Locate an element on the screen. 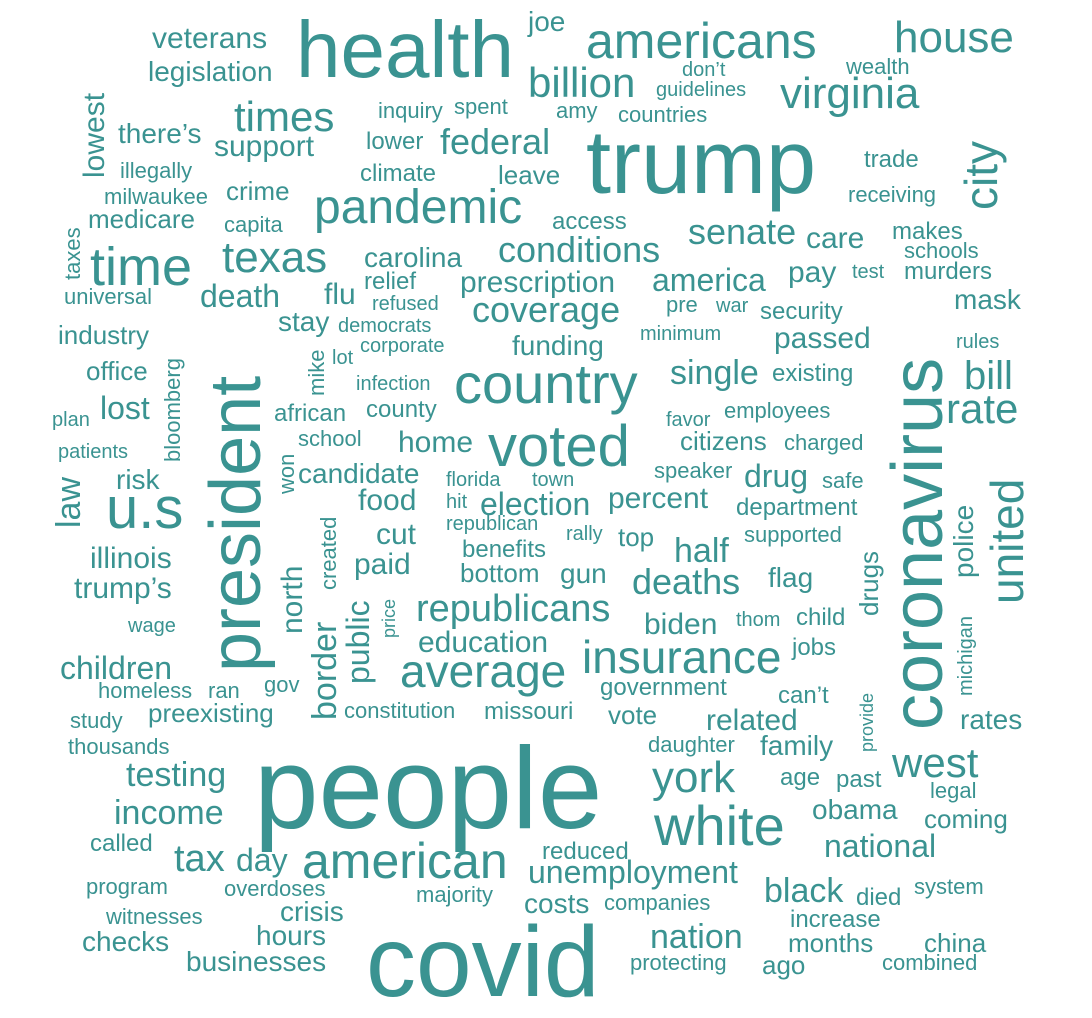  word-federal: federal is located at coordinates (495, 141).